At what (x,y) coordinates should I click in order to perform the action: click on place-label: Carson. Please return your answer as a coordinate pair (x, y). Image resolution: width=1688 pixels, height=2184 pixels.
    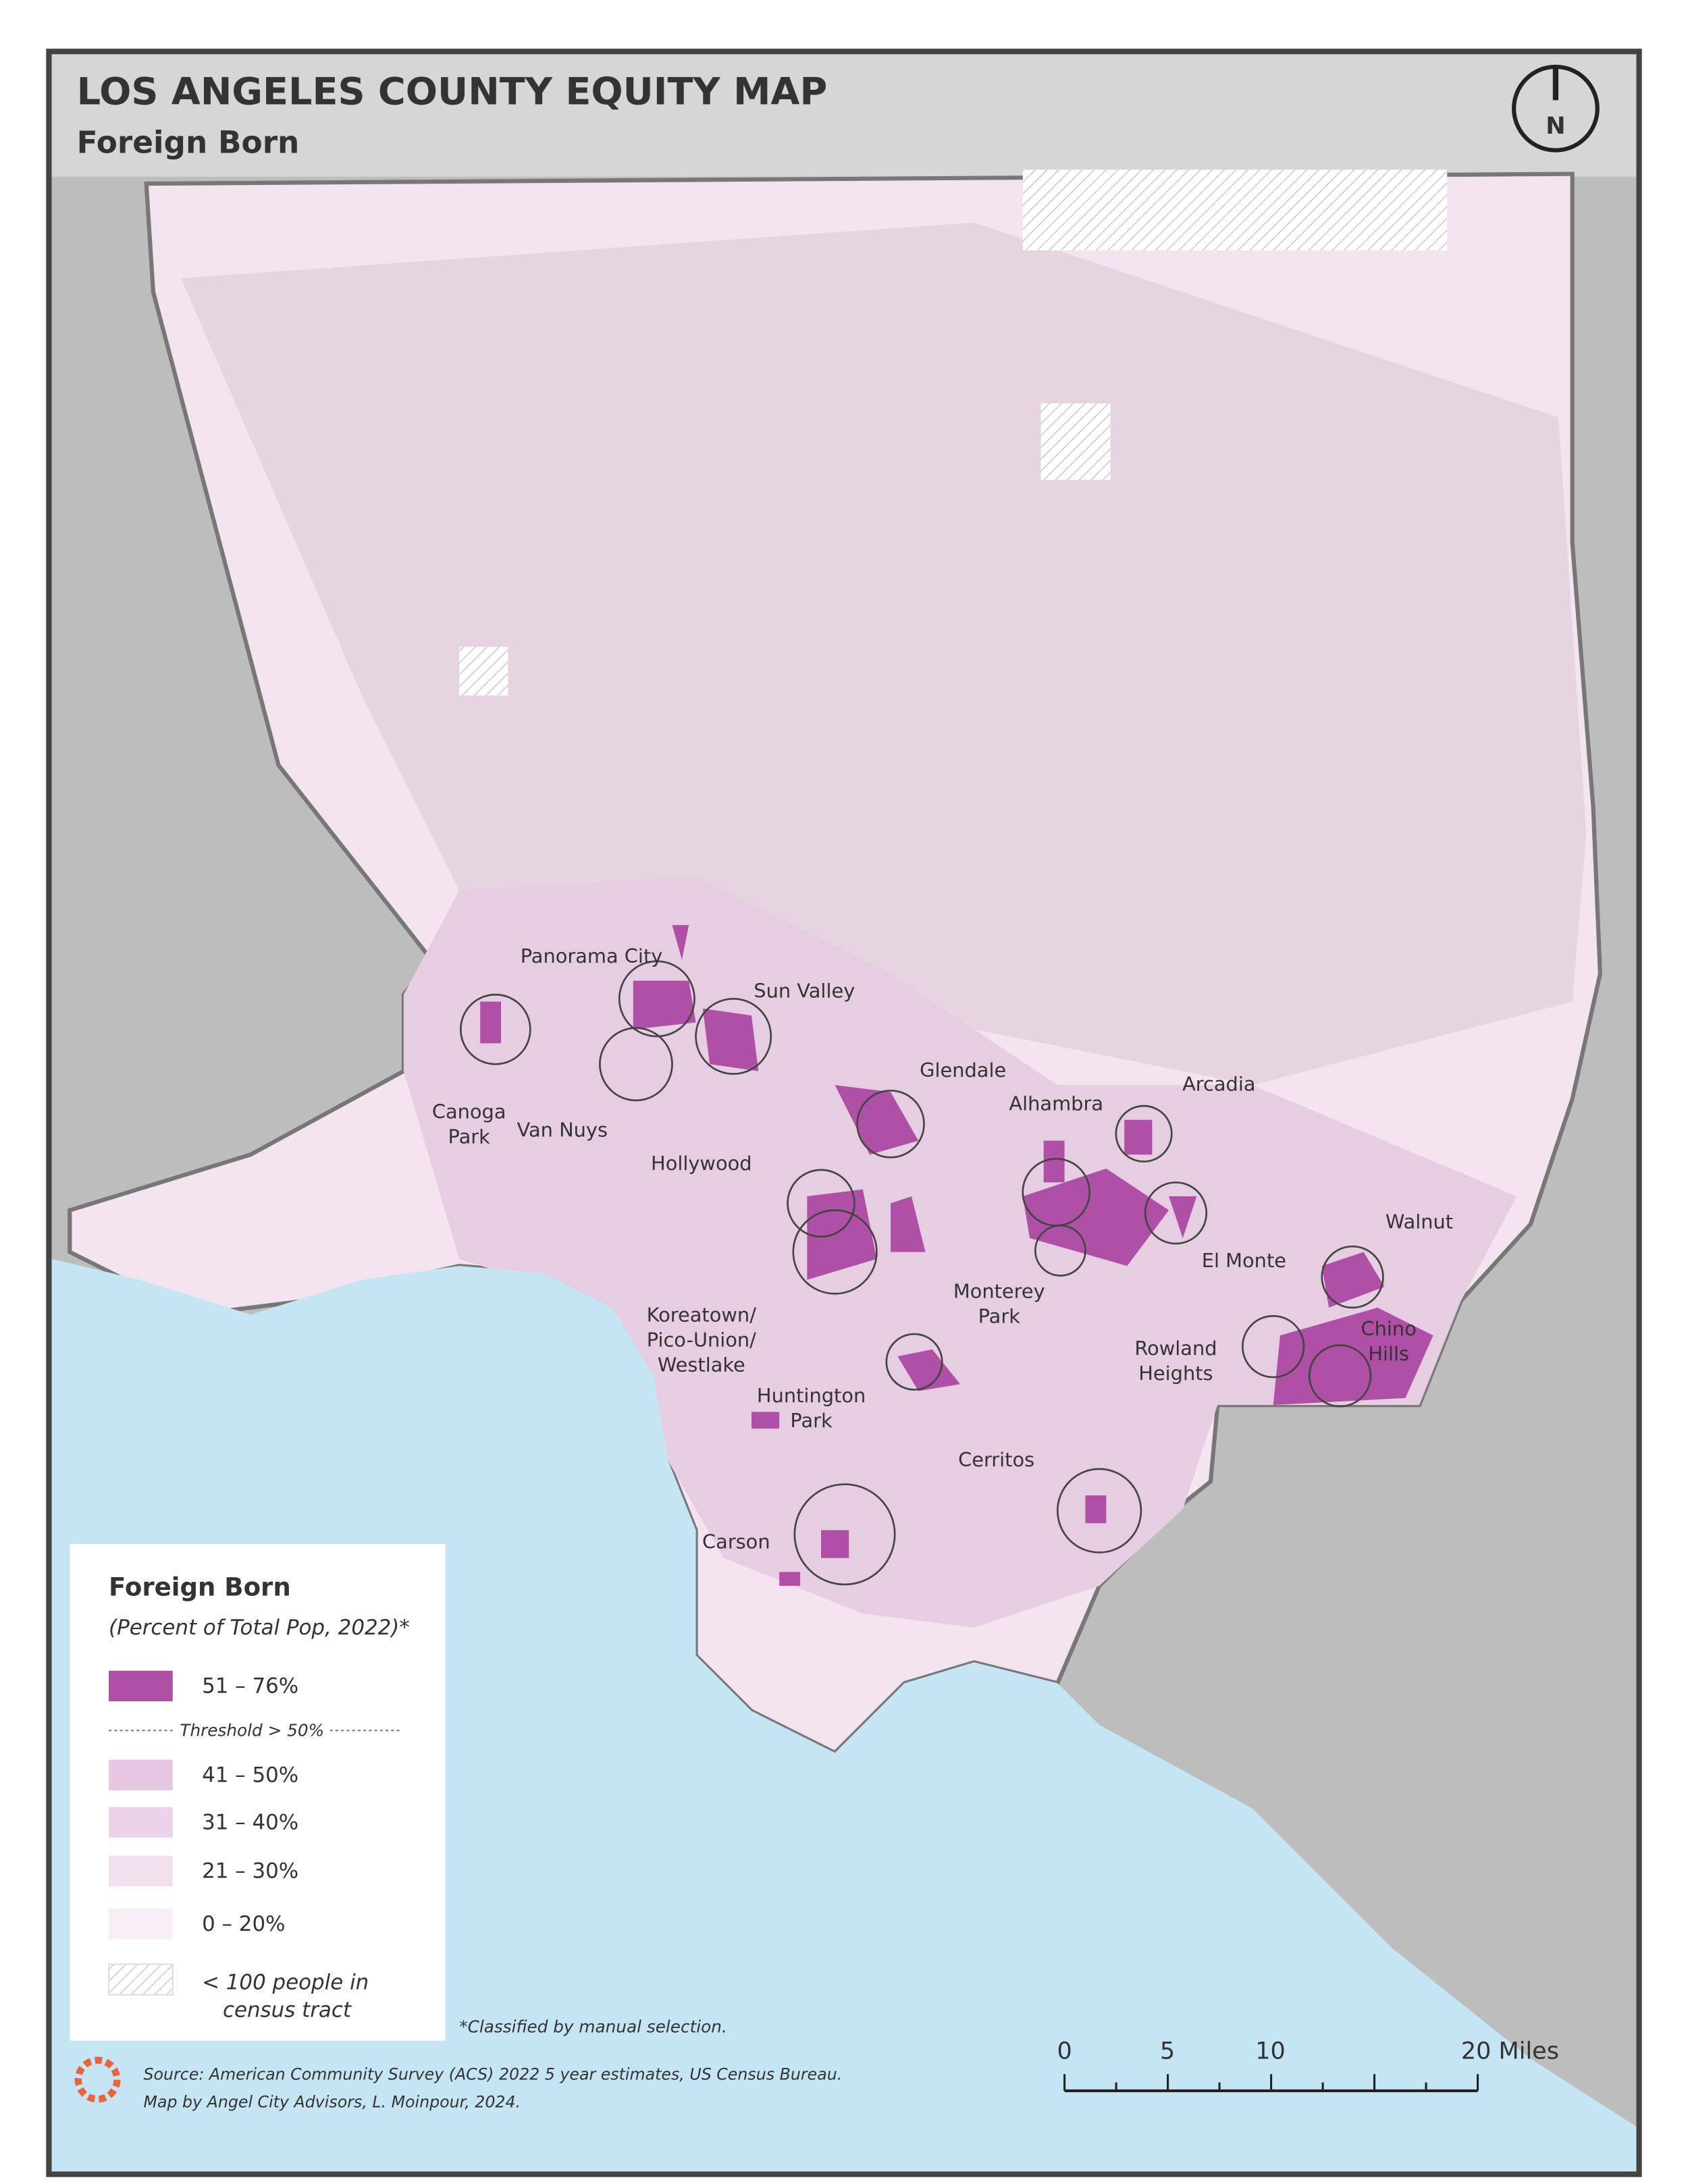
    Looking at the image, I should click on (736, 1541).